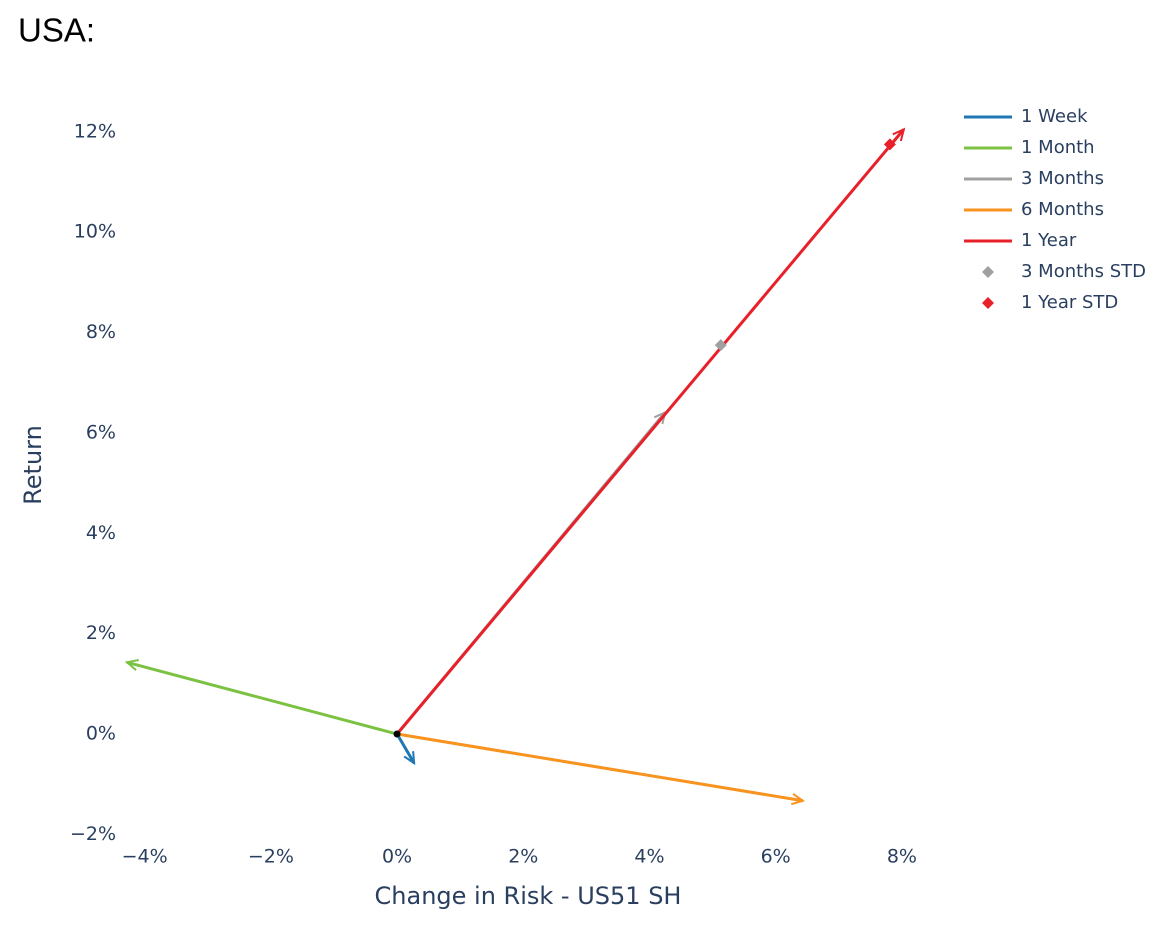  Describe the element at coordinates (1062, 178) in the screenshot. I see `legend-label: 3 Months` at that location.